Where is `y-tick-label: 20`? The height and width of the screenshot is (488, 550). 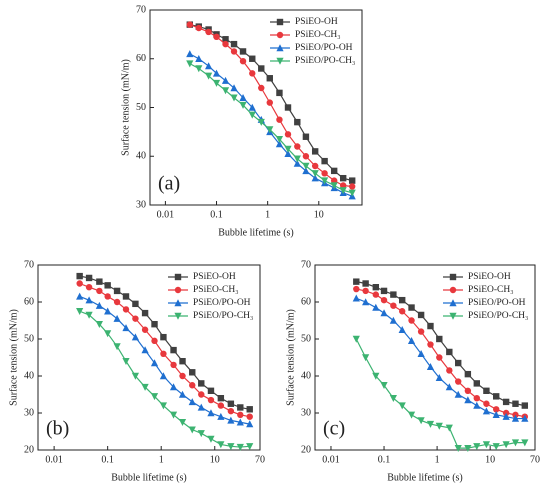 y-tick-label: 20 is located at coordinates (306, 449).